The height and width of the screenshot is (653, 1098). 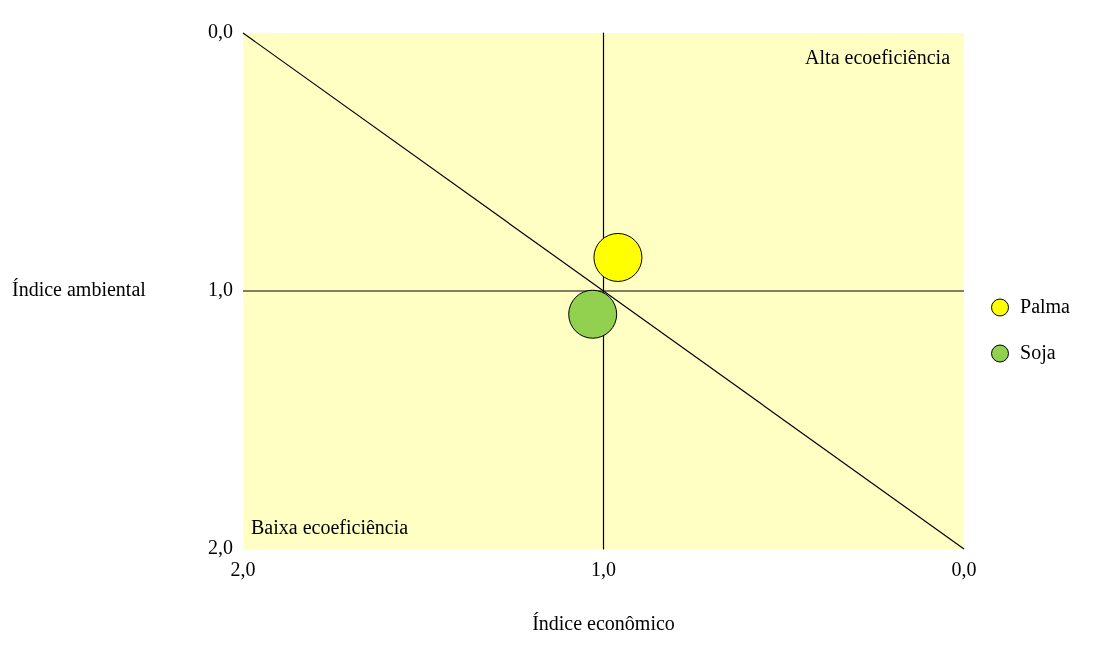 What do you see at coordinates (603, 569) in the screenshot?
I see `x-tick-label: 1,0` at bounding box center [603, 569].